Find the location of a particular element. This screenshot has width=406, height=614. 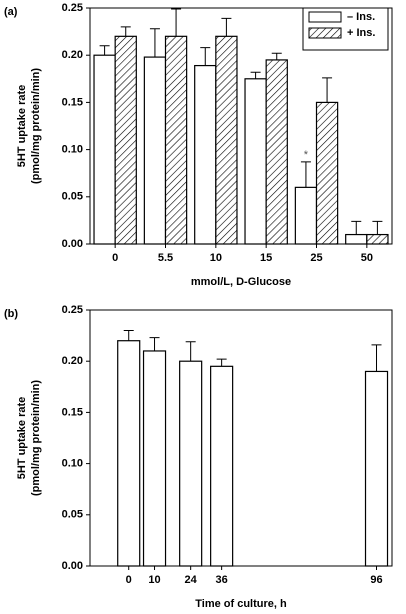

x-axis-label: Time of culture, h is located at coordinates (241, 604).